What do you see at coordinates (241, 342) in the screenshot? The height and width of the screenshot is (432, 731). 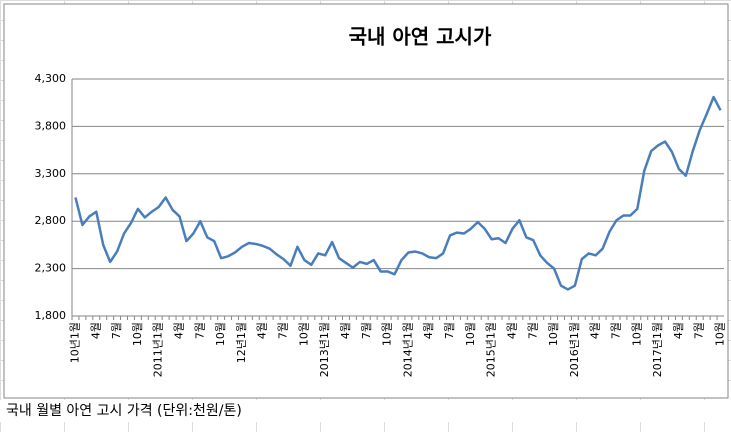 I see `x-tick-label: 12년1월` at bounding box center [241, 342].